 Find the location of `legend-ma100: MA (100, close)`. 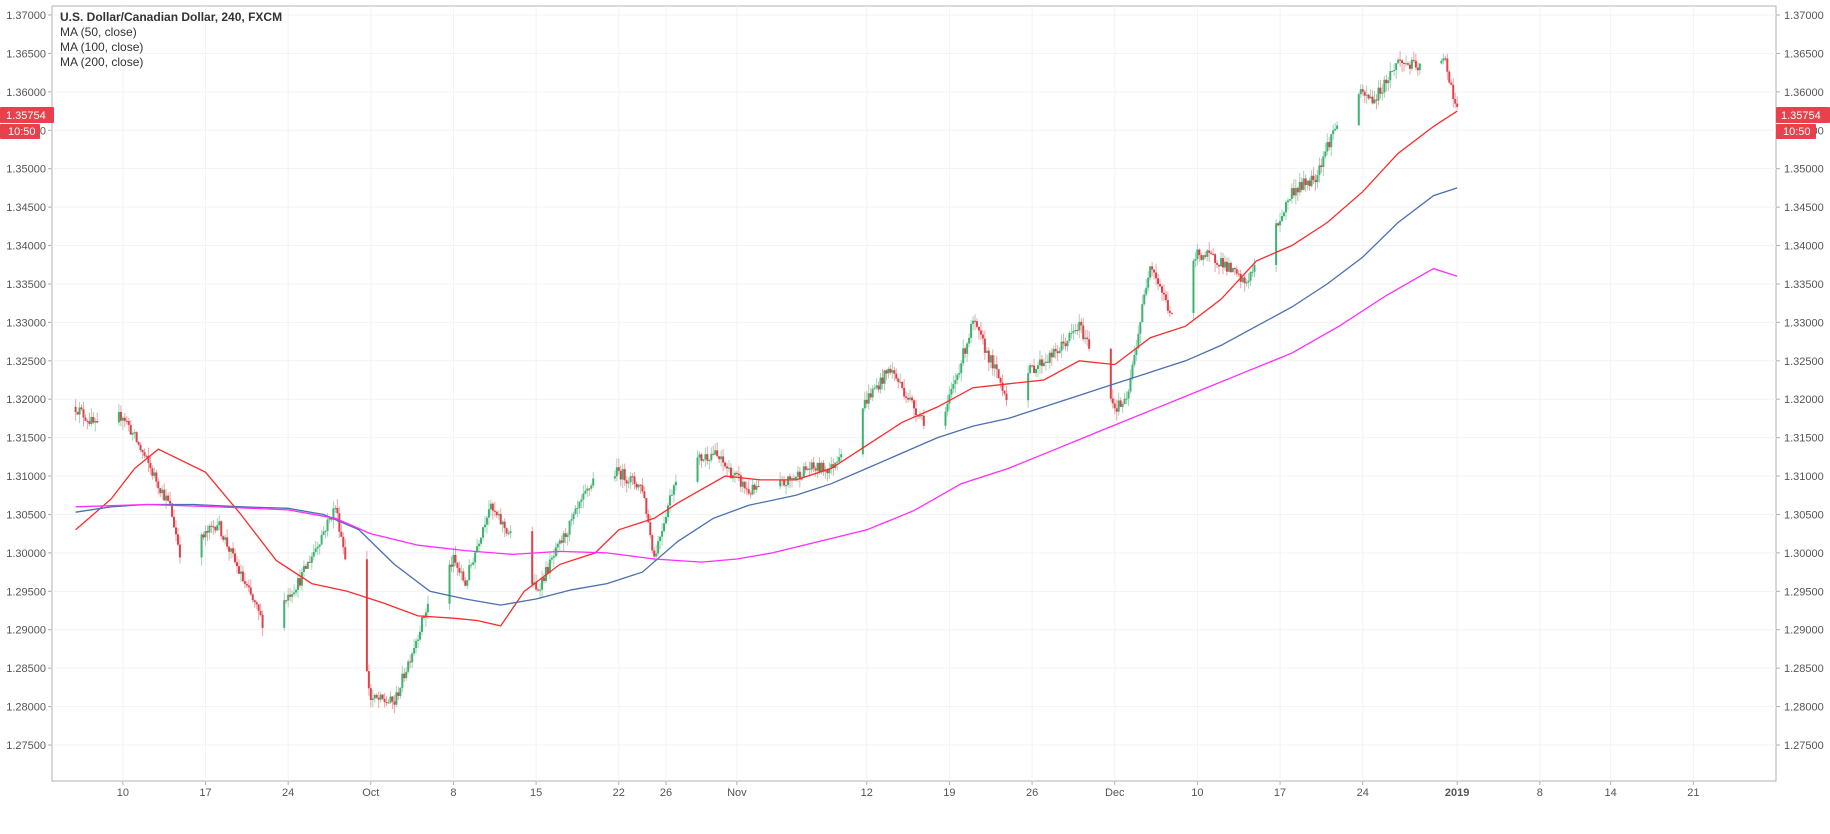

legend-ma100: MA (100, close) is located at coordinates (102, 47).